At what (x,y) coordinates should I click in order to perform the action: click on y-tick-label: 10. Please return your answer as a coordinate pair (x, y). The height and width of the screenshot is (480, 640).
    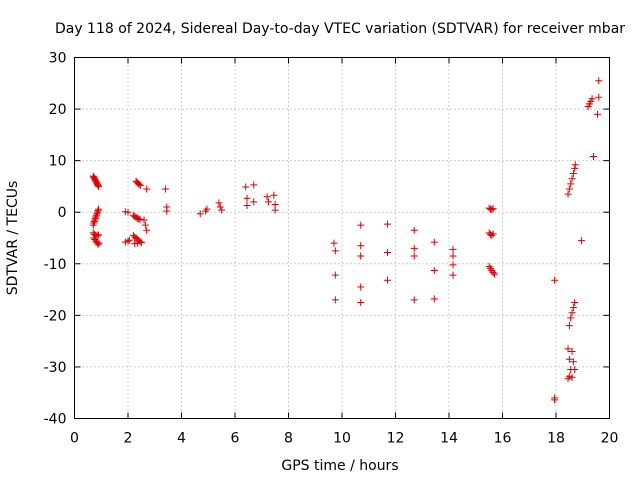
    Looking at the image, I should click on (58, 162).